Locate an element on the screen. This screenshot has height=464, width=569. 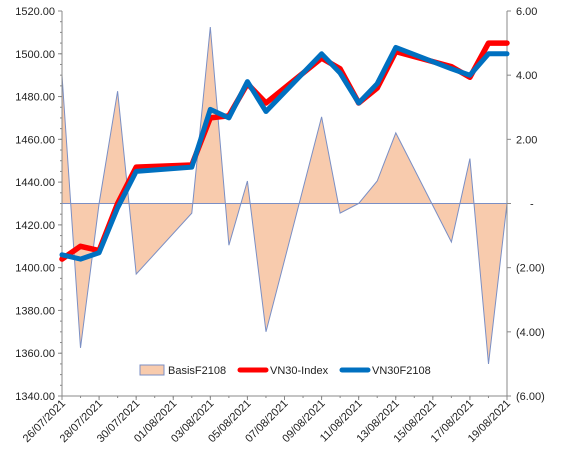
legend-label-vn30f2108: VN30F2108 is located at coordinates (401, 371).